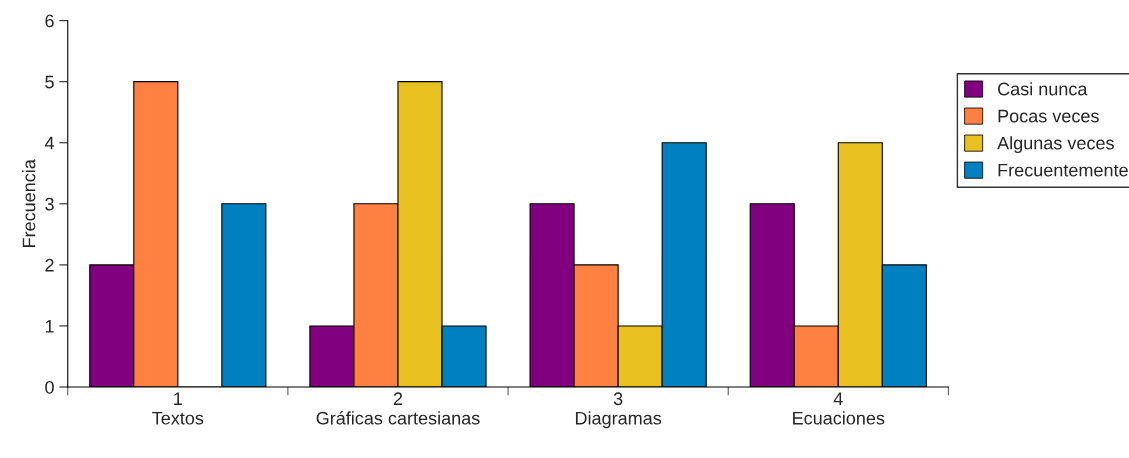  I want to click on y-tick-label: 5, so click(49, 82).